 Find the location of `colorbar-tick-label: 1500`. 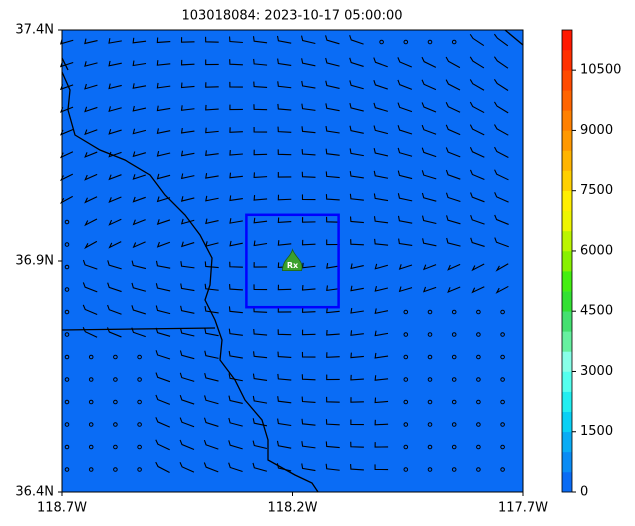

colorbar-tick-label: 1500 is located at coordinates (596, 431).